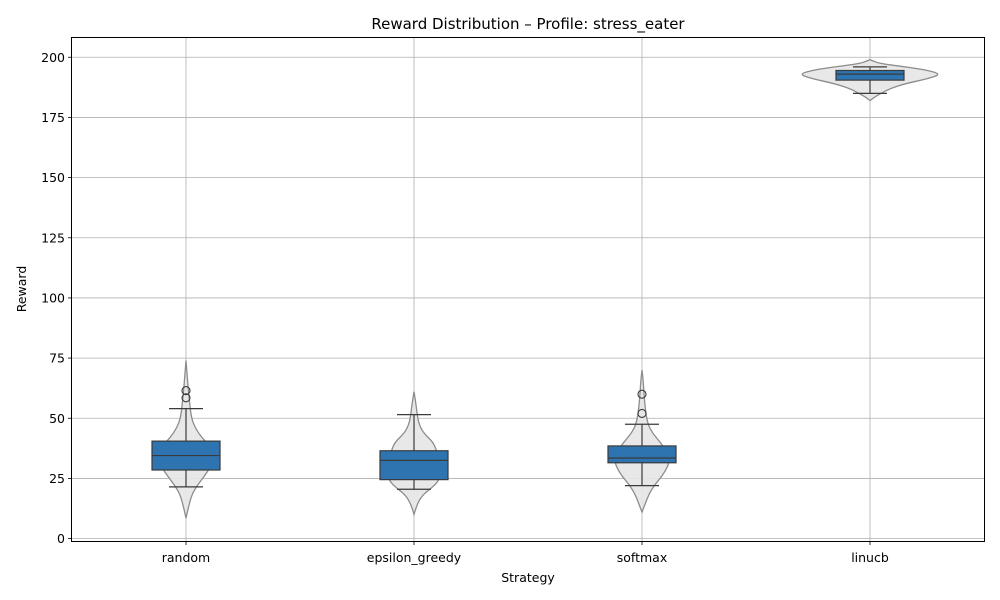  Describe the element at coordinates (57, 418) in the screenshot. I see `y-tick-label: 50` at that location.